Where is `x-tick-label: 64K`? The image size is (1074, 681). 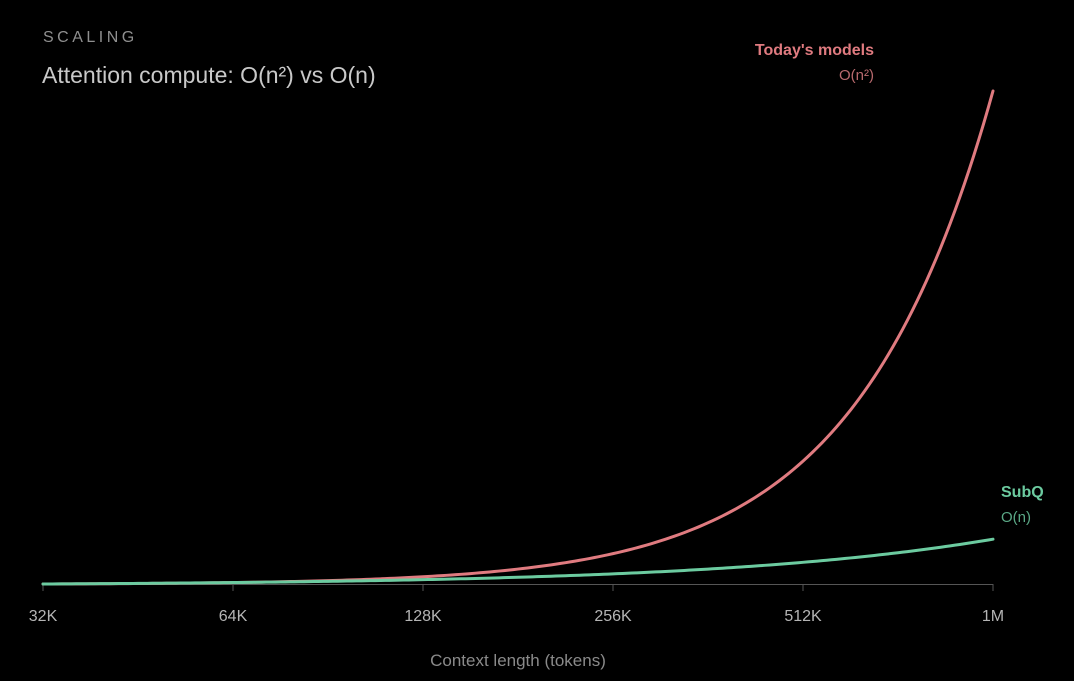 x-tick-label: 64K is located at coordinates (233, 616).